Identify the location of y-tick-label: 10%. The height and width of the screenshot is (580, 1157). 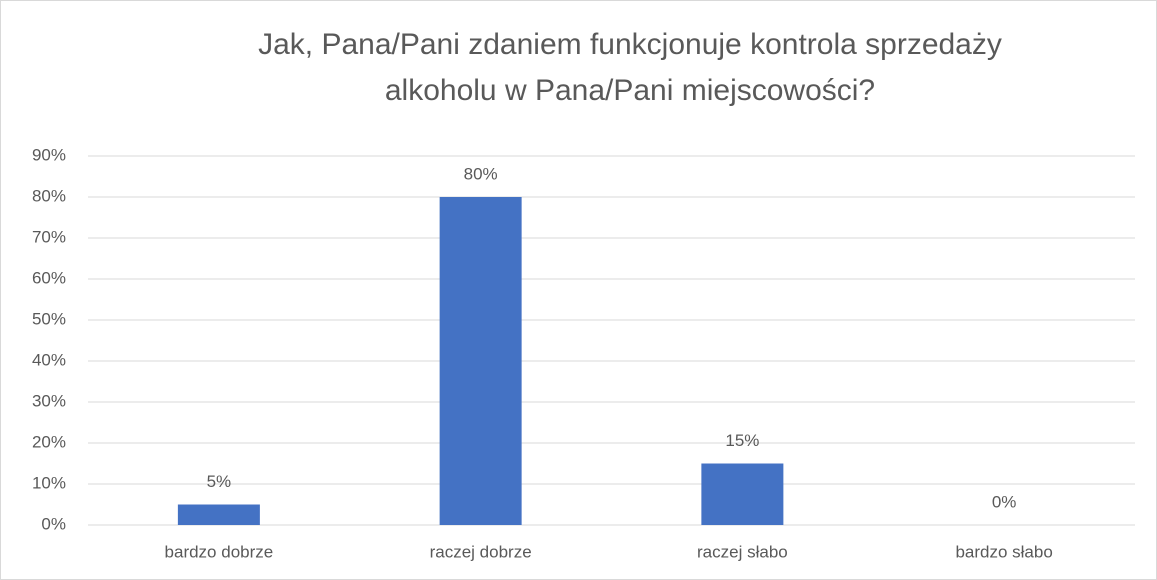
(49, 482).